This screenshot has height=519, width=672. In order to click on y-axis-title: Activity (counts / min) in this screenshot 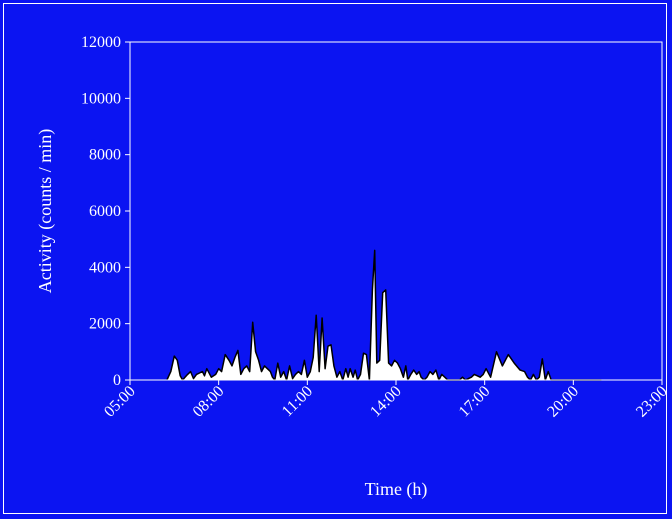, I will do `click(45, 211)`.